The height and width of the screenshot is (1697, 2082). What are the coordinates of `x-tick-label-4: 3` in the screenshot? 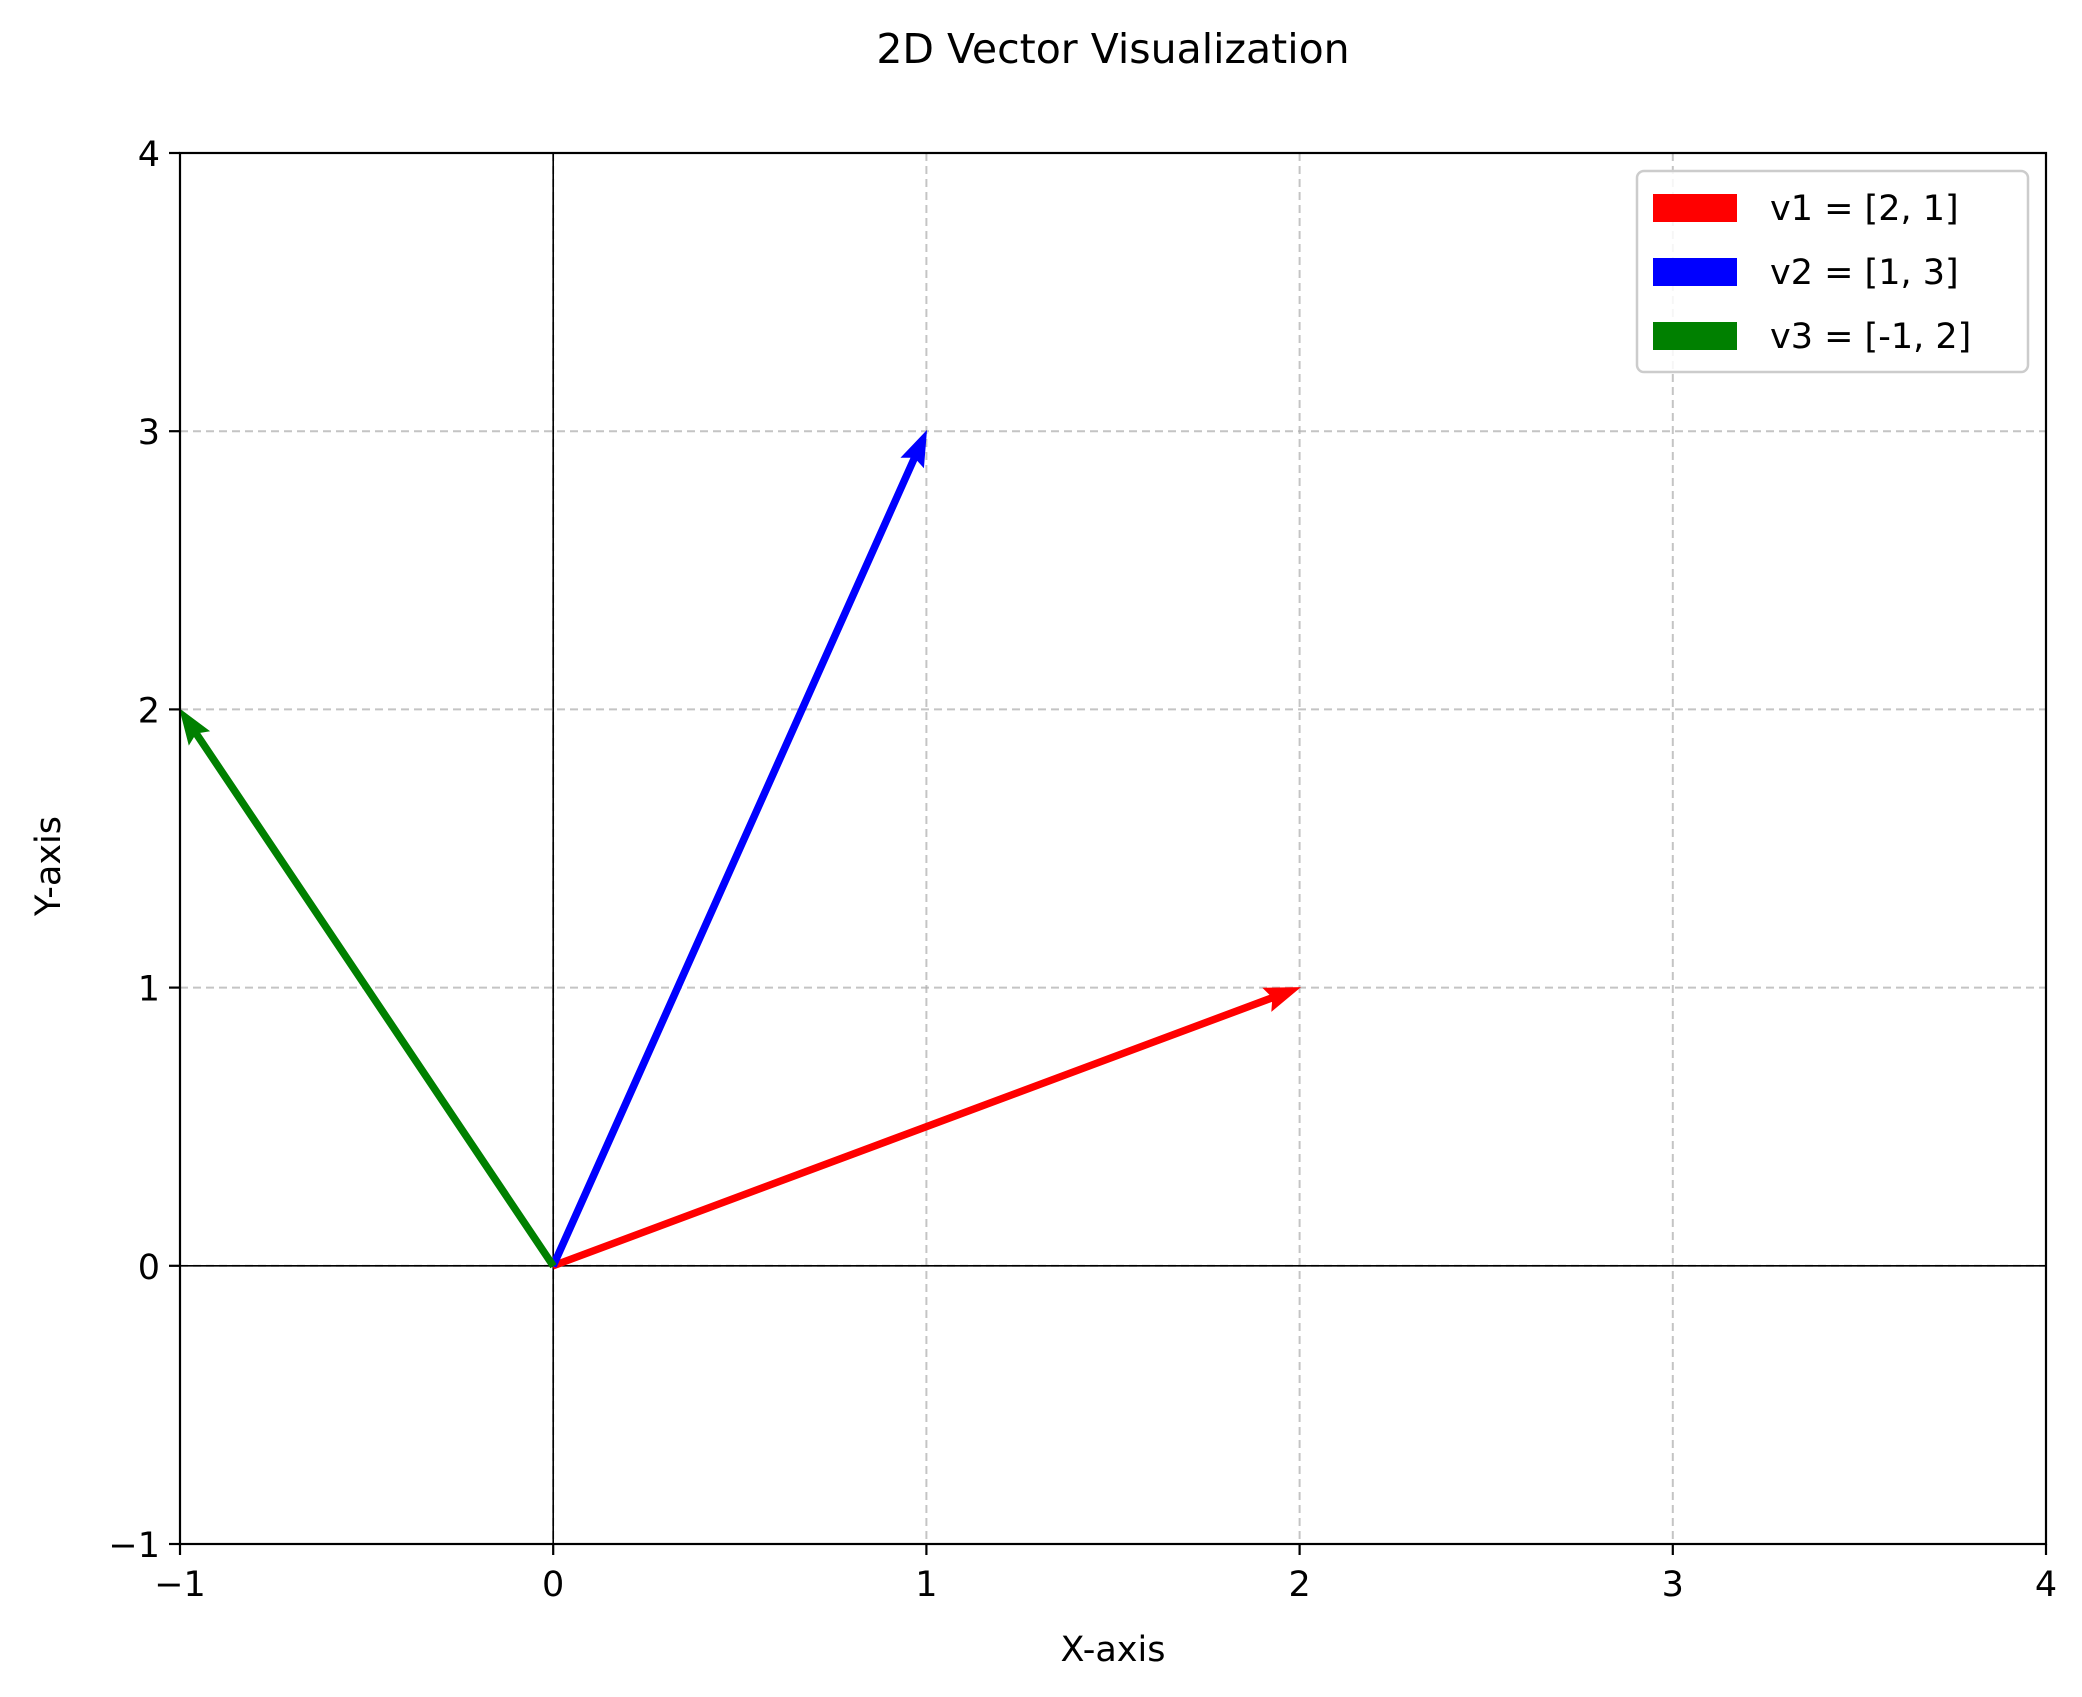 It's located at (1673, 1585).